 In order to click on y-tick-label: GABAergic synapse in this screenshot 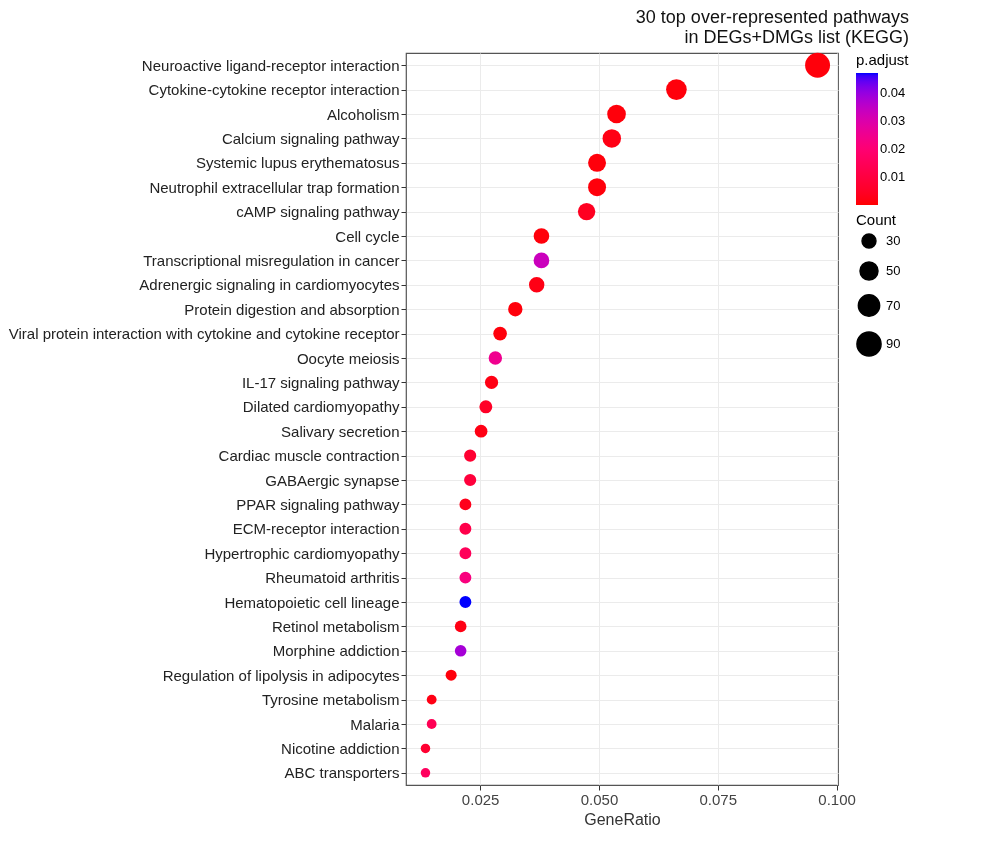, I will do `click(332, 480)`.